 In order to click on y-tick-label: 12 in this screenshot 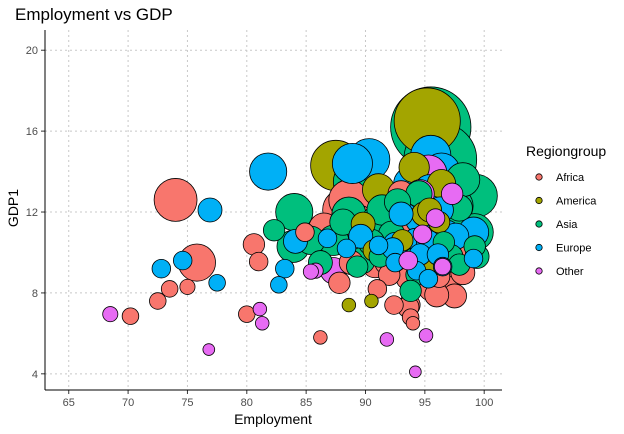, I will do `click(32, 213)`.